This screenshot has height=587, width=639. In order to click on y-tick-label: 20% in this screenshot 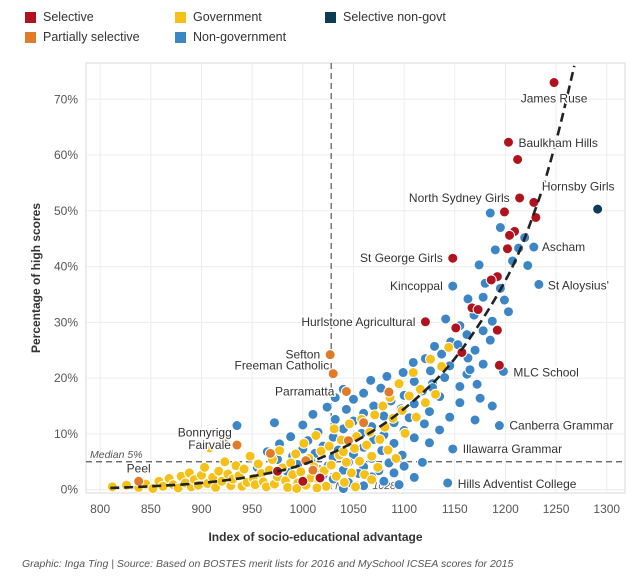, I will do `click(66, 378)`.